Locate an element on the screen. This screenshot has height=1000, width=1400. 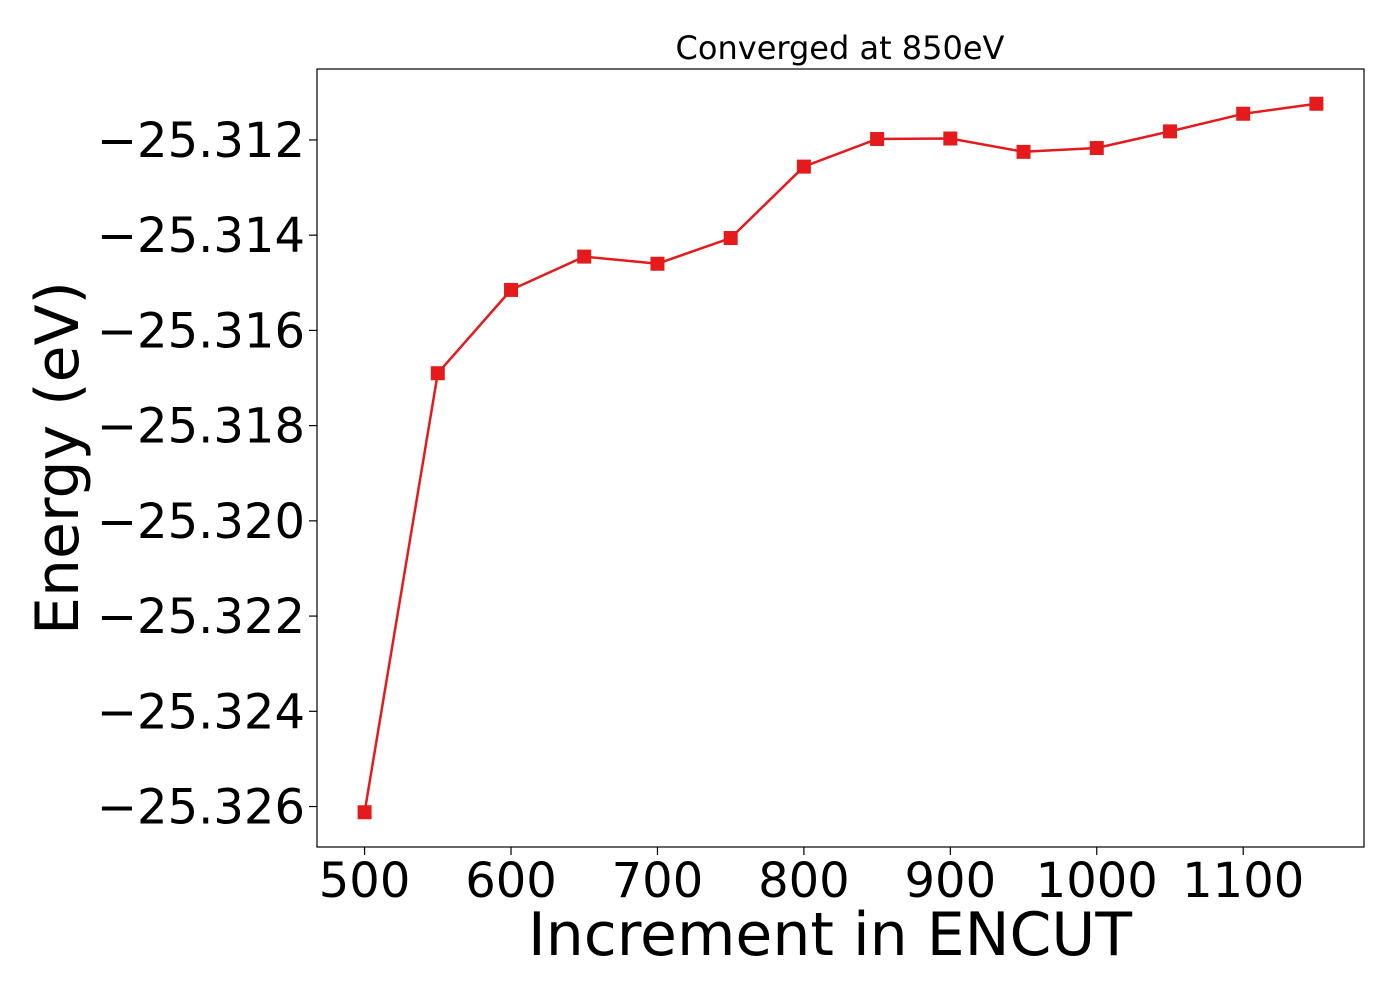
y-tick-label: −25.316 is located at coordinates (201, 331).